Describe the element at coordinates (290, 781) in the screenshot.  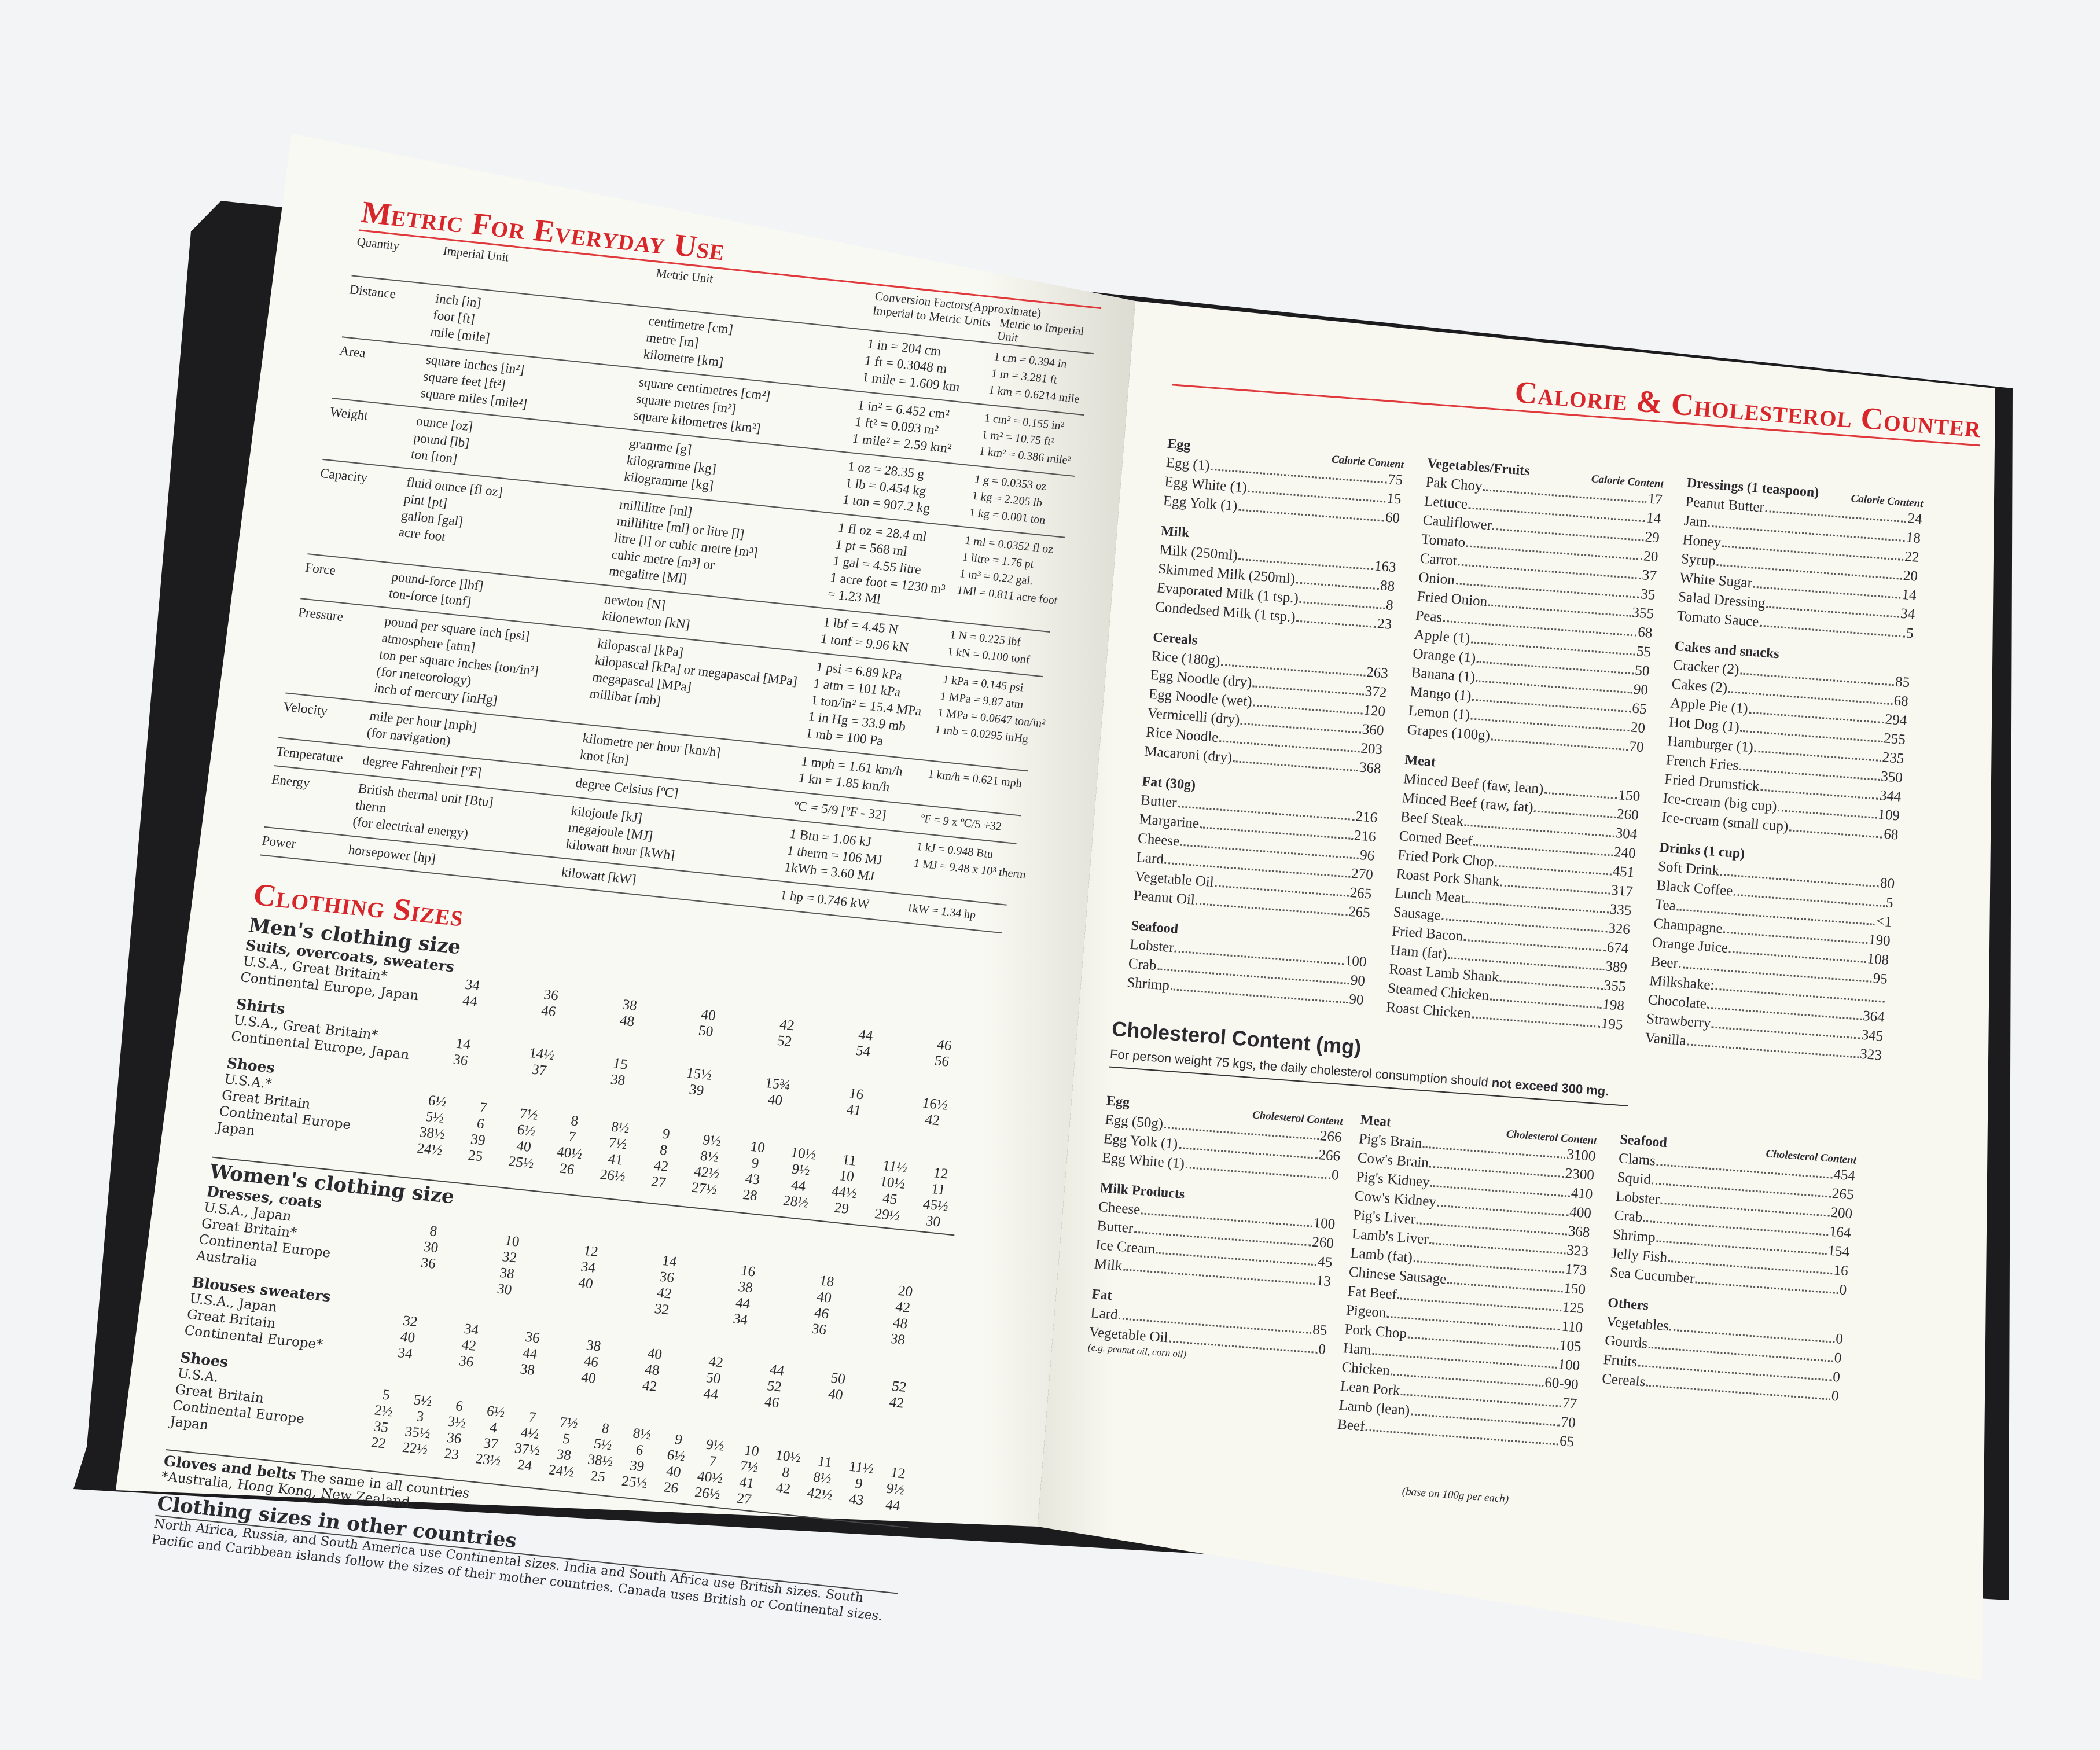
I see `quantity-cell: Energy` at that location.